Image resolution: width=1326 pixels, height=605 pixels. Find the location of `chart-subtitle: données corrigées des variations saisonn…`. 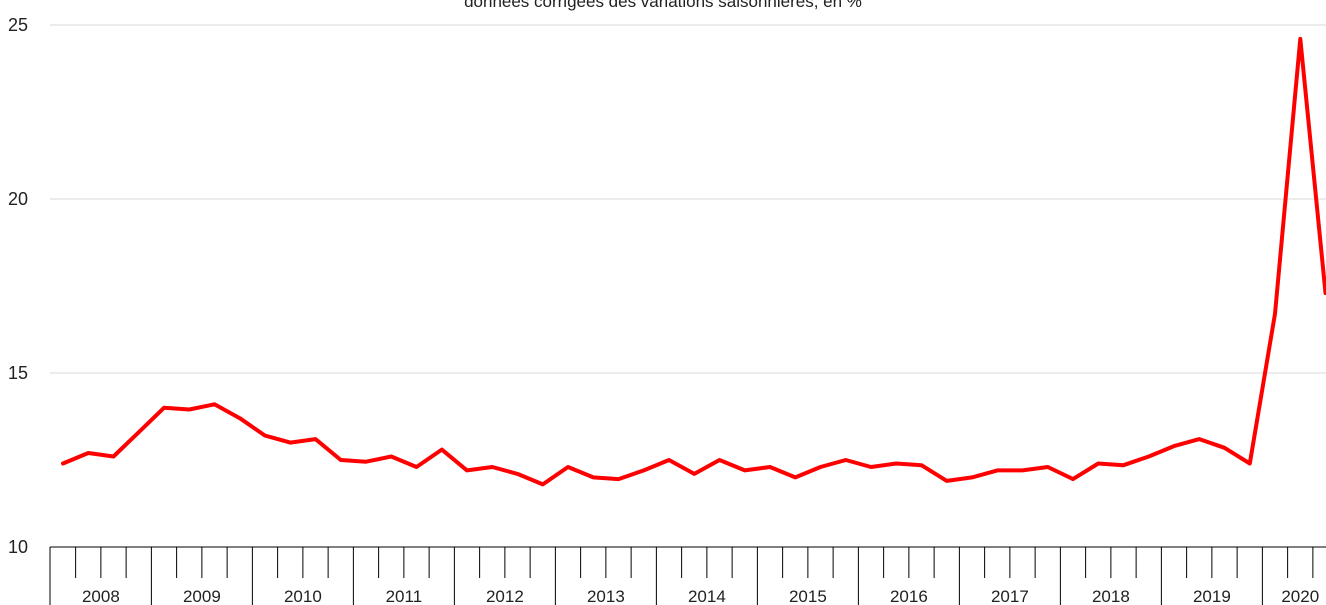

chart-subtitle: données corrigées des variations saisonn… is located at coordinates (663, 5).